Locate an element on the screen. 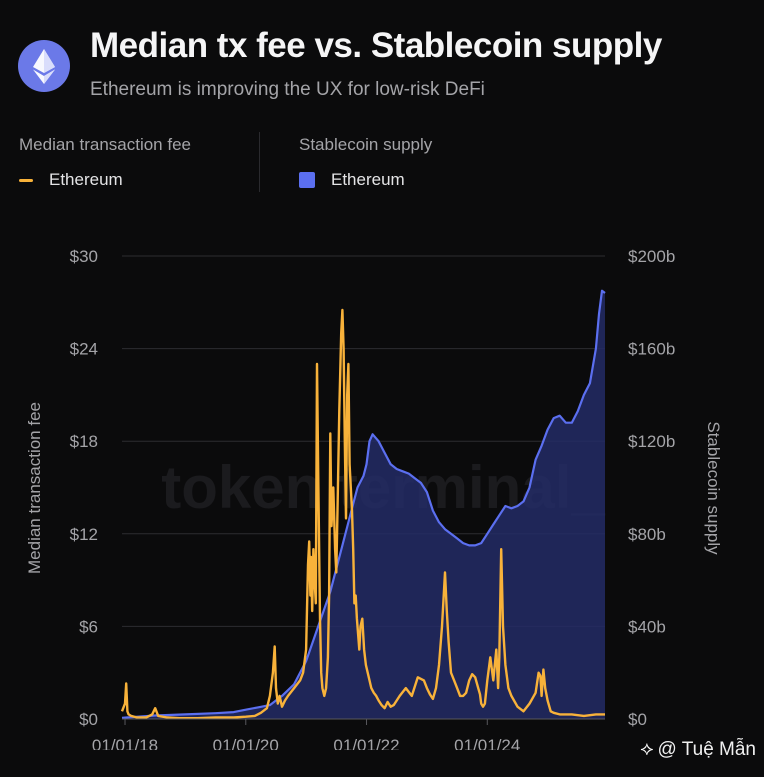 This screenshot has height=777, width=764. x-tick-label: 01/01/22 is located at coordinates (366, 743).